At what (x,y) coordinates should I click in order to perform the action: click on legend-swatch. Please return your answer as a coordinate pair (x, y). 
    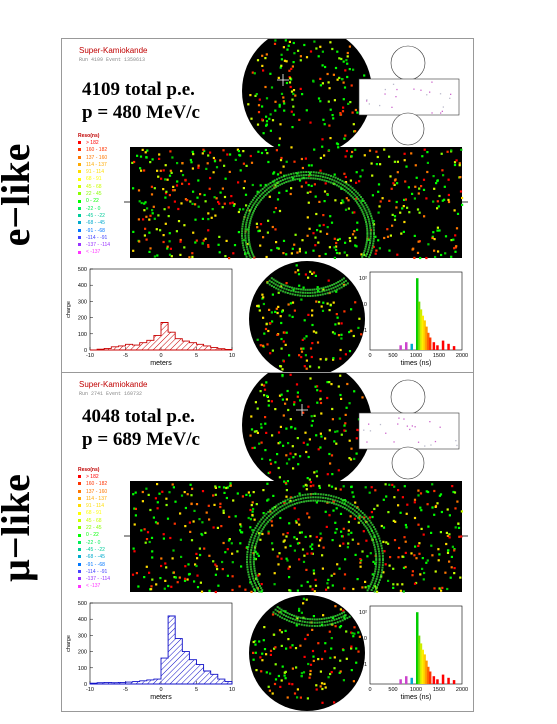
    Looking at the image, I should click on (79, 484).